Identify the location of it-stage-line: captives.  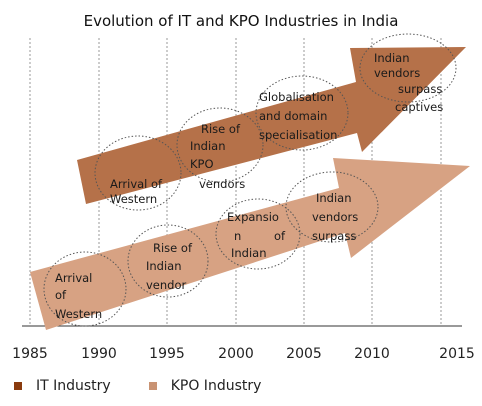
(419, 107).